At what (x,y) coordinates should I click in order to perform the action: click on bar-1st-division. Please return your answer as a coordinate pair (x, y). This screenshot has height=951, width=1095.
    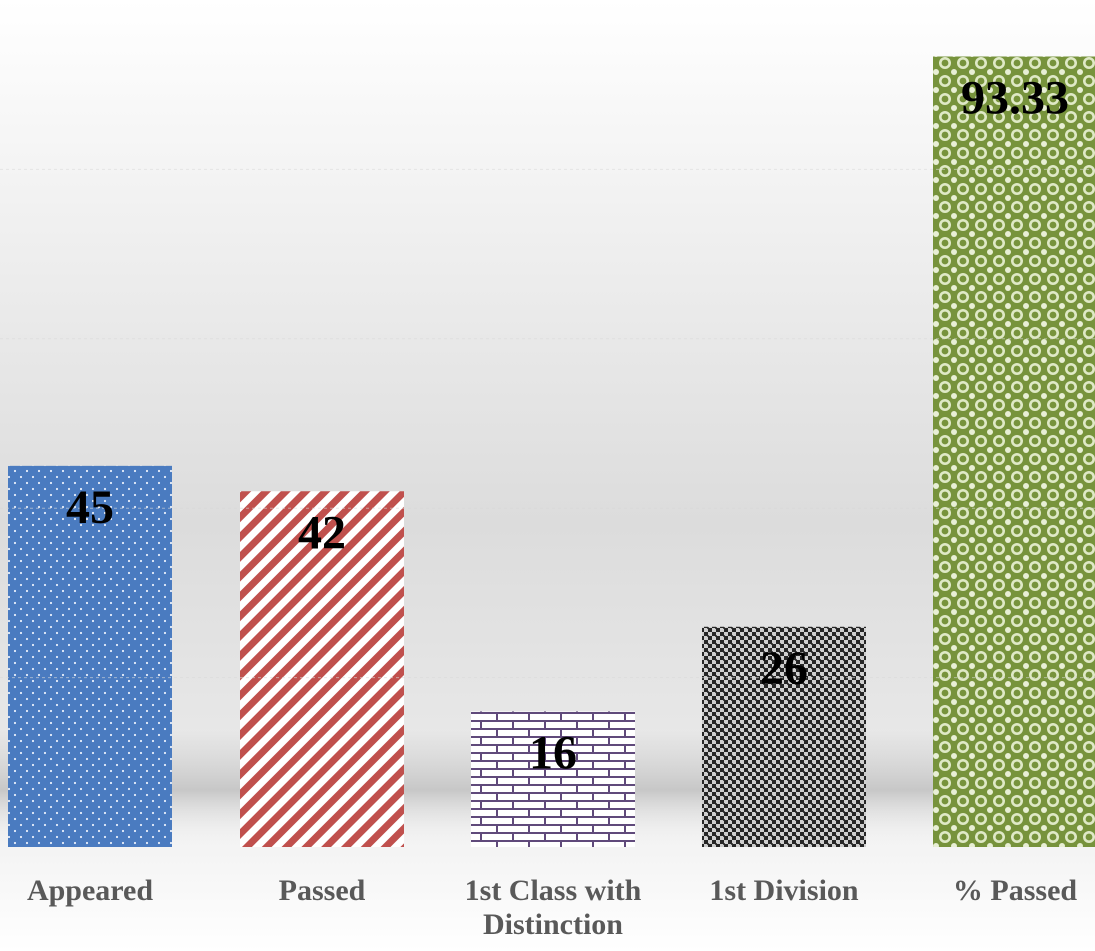
    Looking at the image, I should click on (784, 736).